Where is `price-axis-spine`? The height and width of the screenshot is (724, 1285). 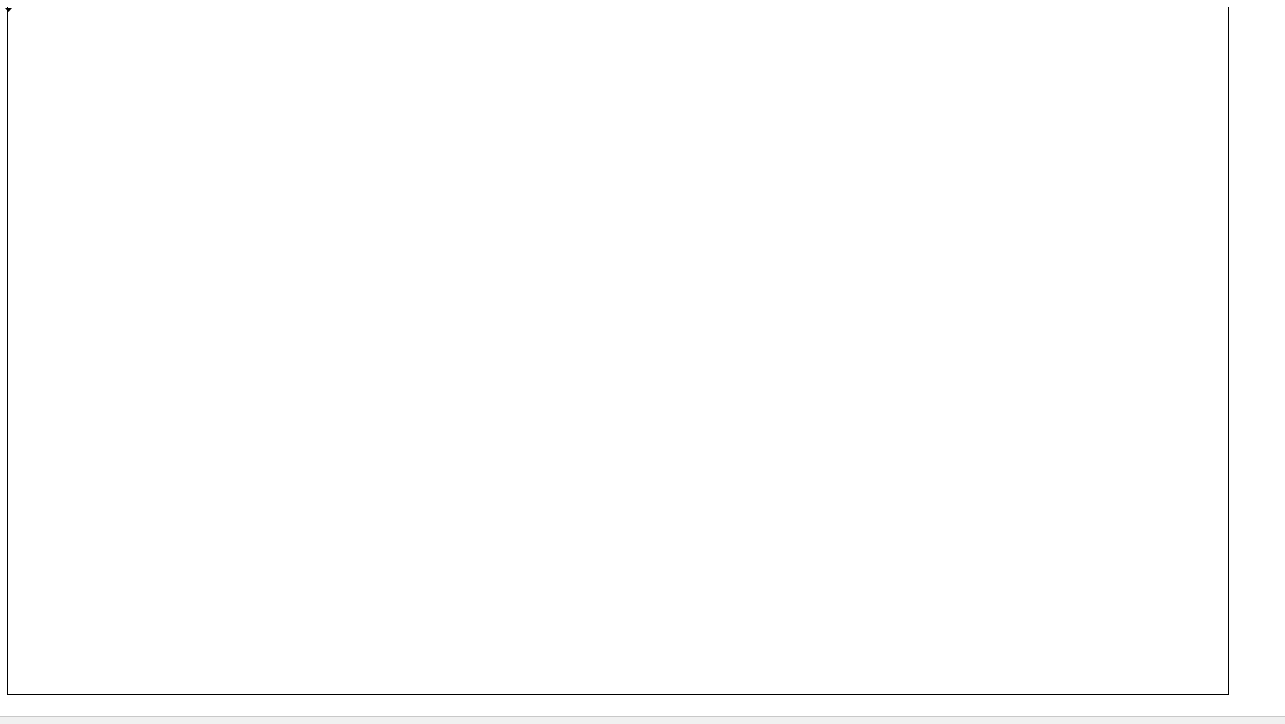 price-axis-spine is located at coordinates (1228, 351).